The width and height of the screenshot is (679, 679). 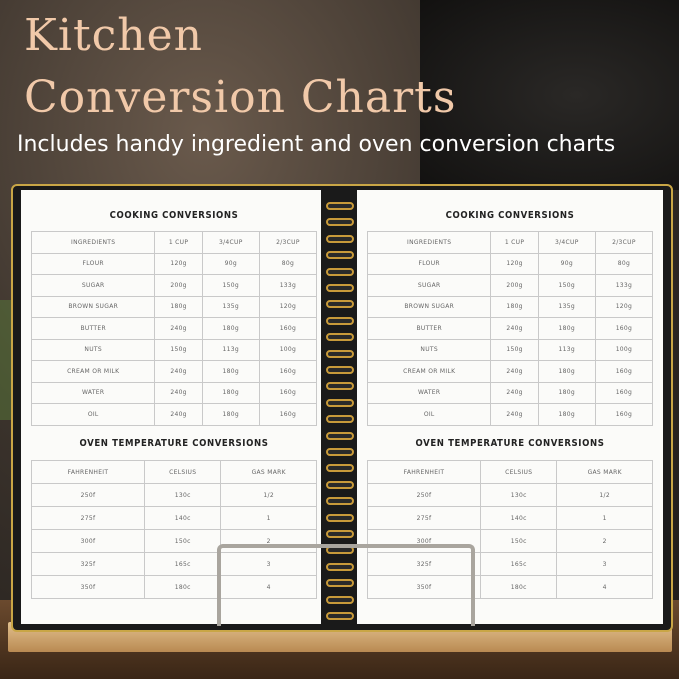 What do you see at coordinates (88, 541) in the screenshot?
I see `table-cell: 300f` at bounding box center [88, 541].